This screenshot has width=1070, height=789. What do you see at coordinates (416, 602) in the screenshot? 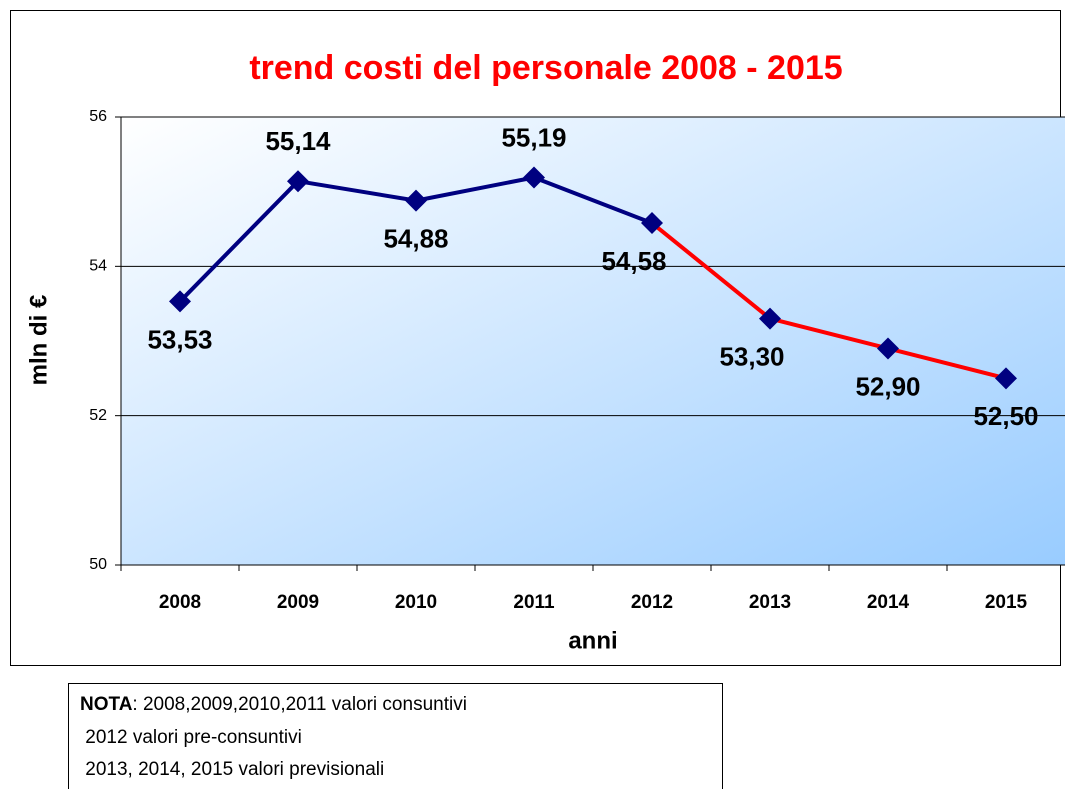
I see `x-tick-label: 2010` at bounding box center [416, 602].